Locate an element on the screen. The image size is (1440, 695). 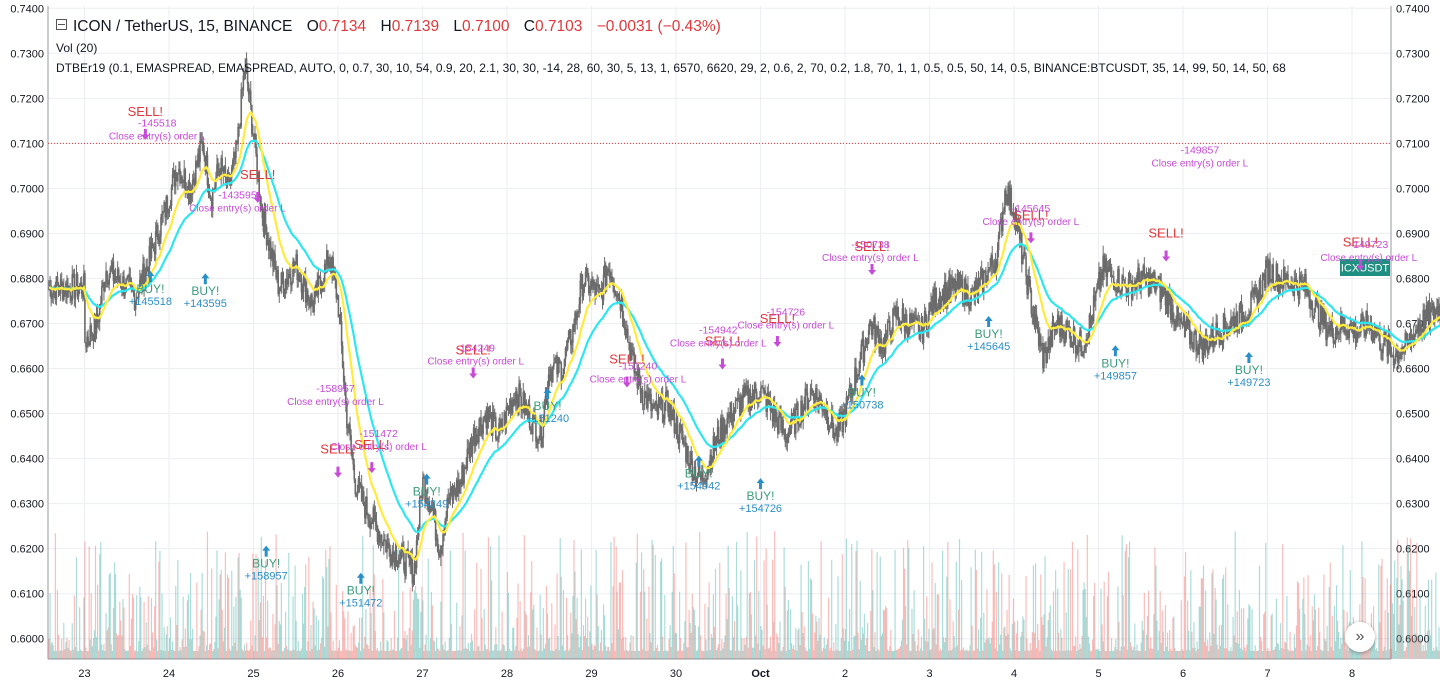
scroll-to-realtime-button: » is located at coordinates (1360, 637).